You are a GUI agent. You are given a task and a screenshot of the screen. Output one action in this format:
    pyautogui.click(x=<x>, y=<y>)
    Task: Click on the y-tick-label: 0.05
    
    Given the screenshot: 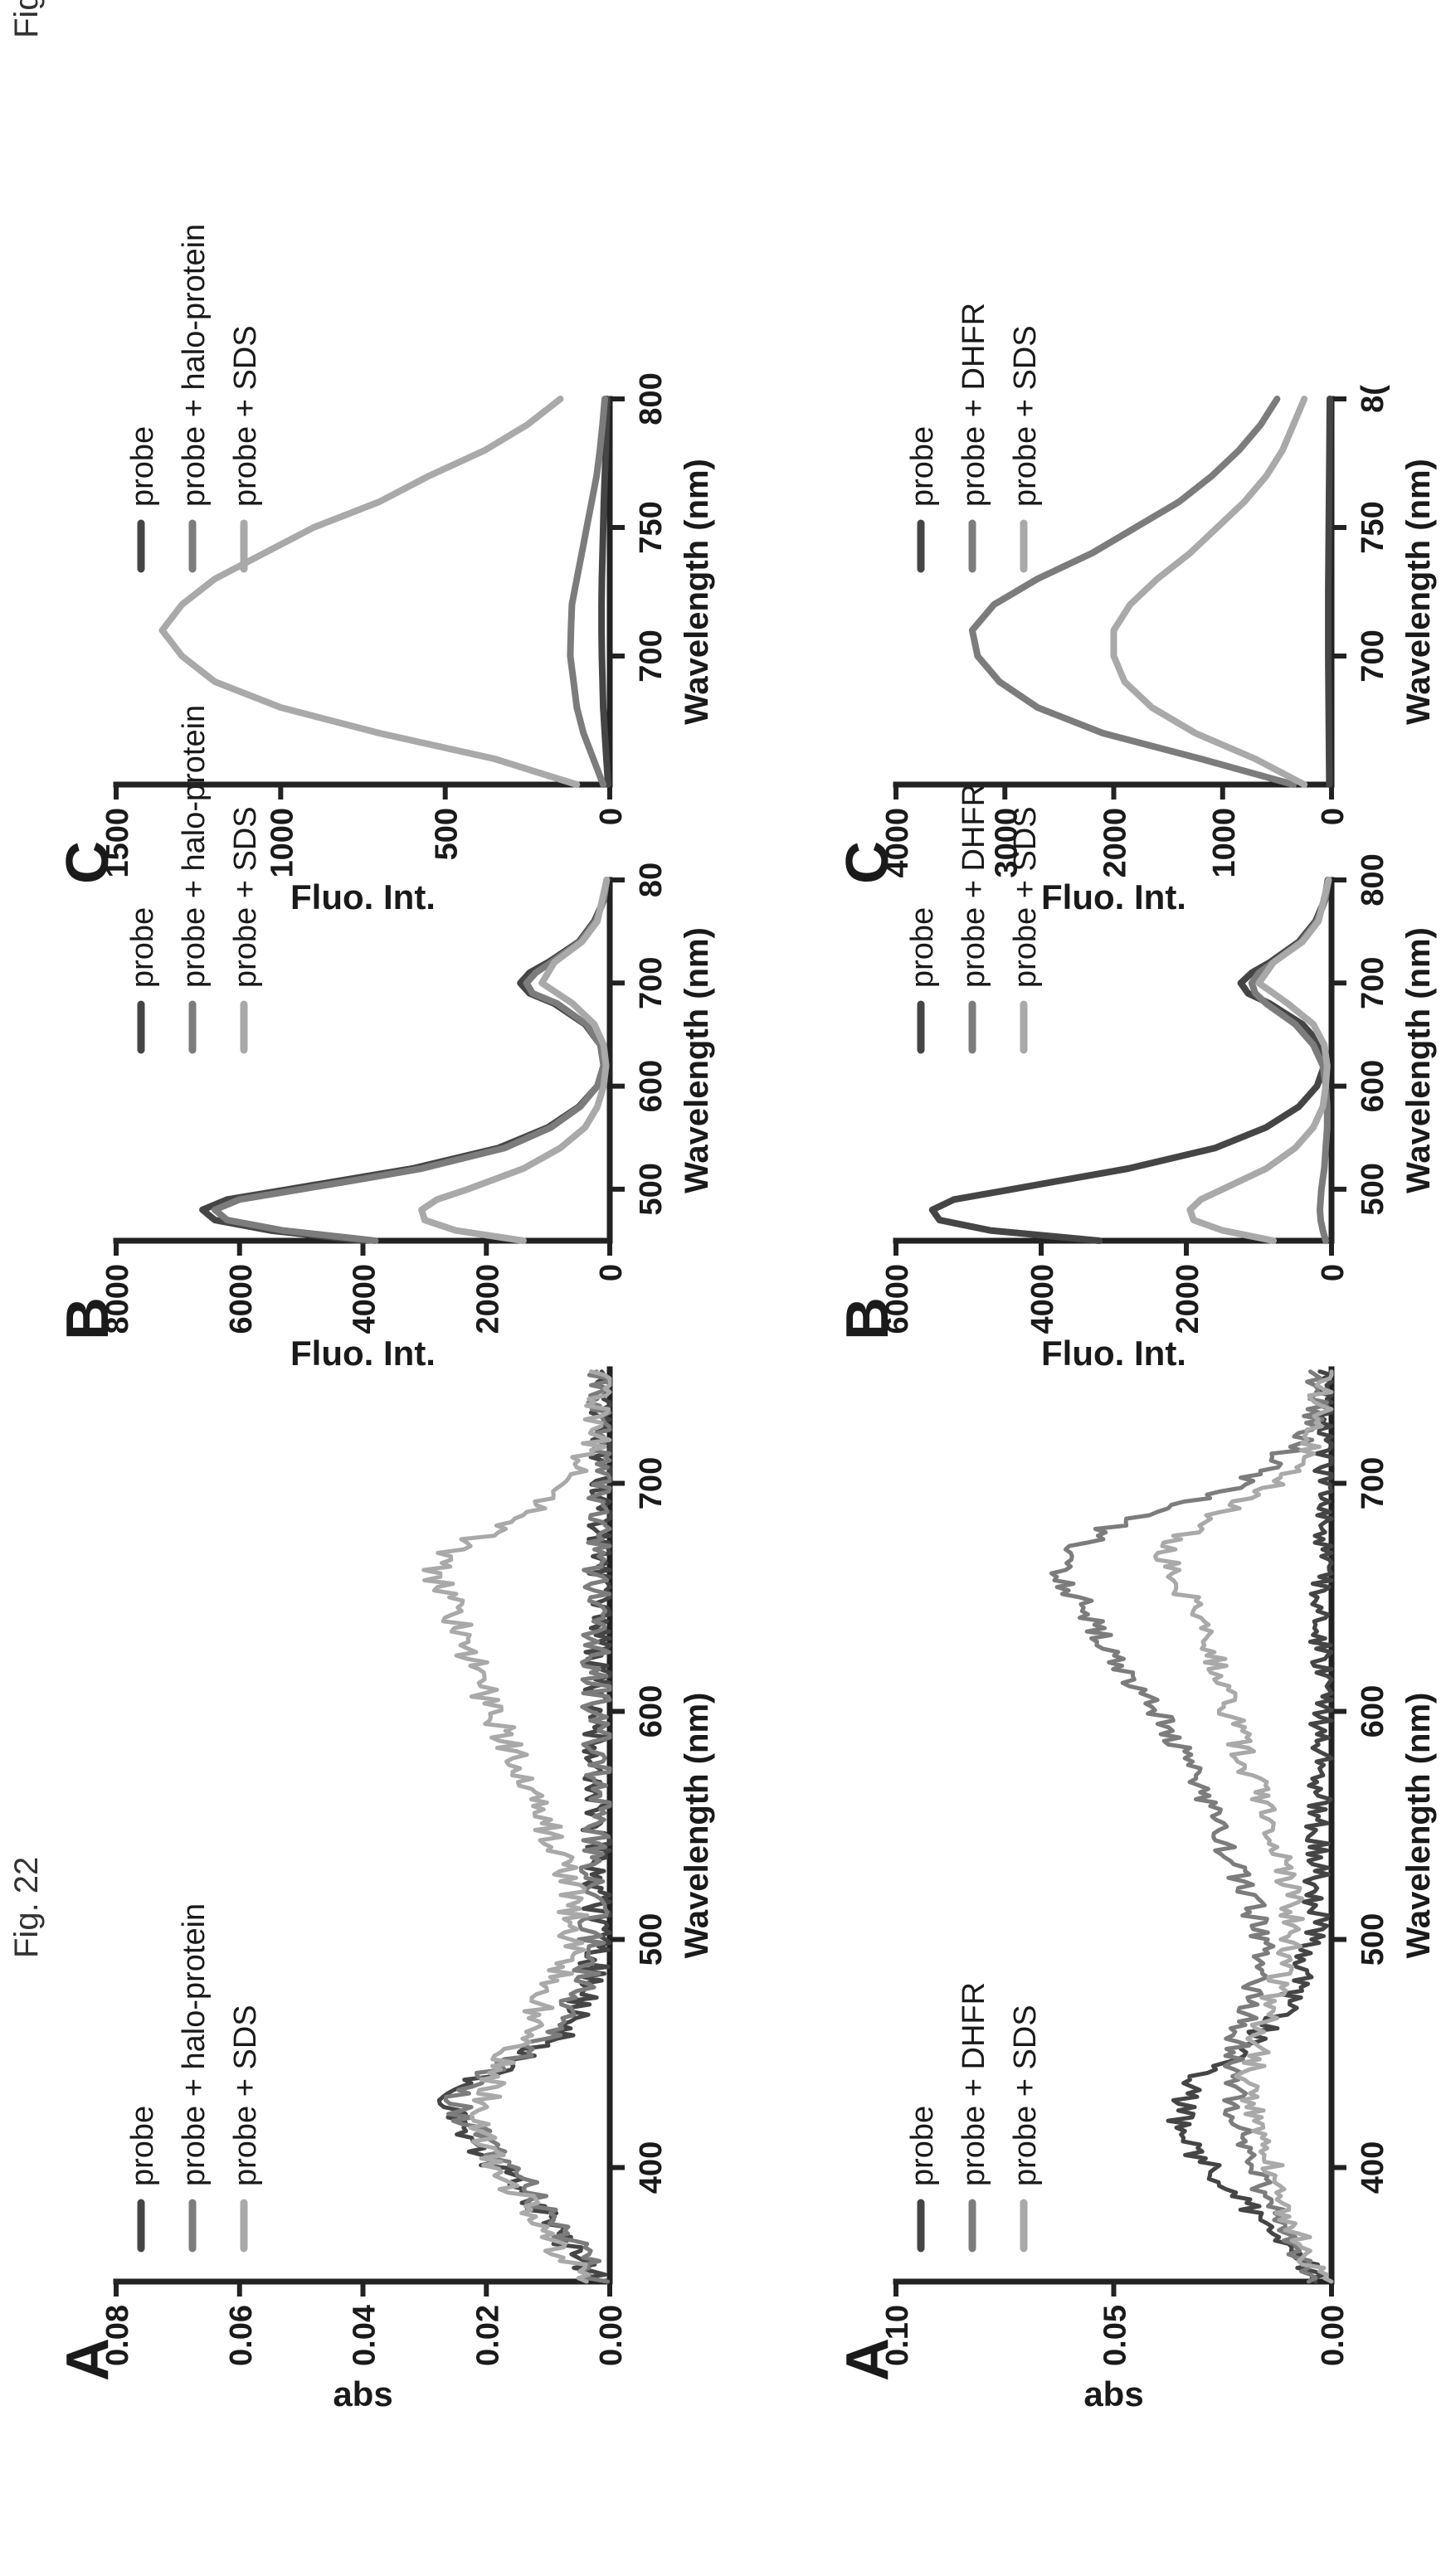 What is the action you would take?
    pyautogui.click(x=1115, y=2336)
    